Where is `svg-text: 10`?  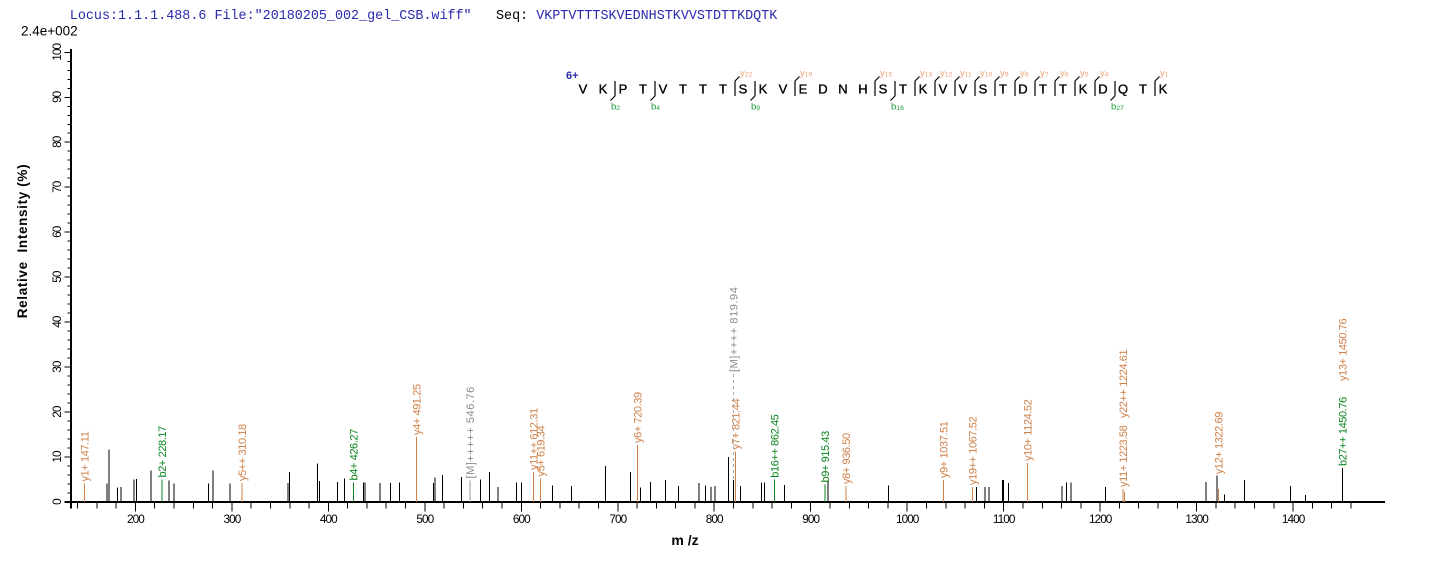
svg-text: 10 is located at coordinates (57, 456).